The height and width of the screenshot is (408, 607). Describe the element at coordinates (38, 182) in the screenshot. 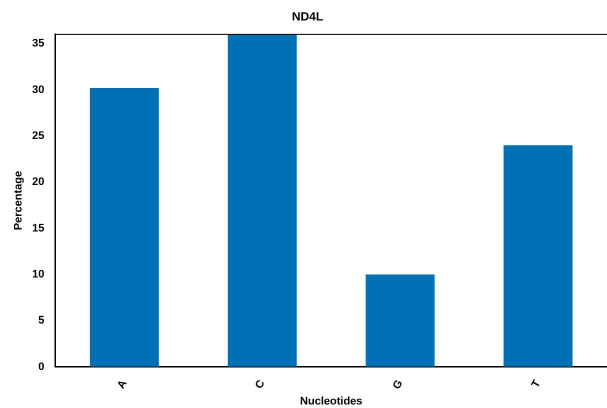

I see `y-tick-label: 20` at that location.